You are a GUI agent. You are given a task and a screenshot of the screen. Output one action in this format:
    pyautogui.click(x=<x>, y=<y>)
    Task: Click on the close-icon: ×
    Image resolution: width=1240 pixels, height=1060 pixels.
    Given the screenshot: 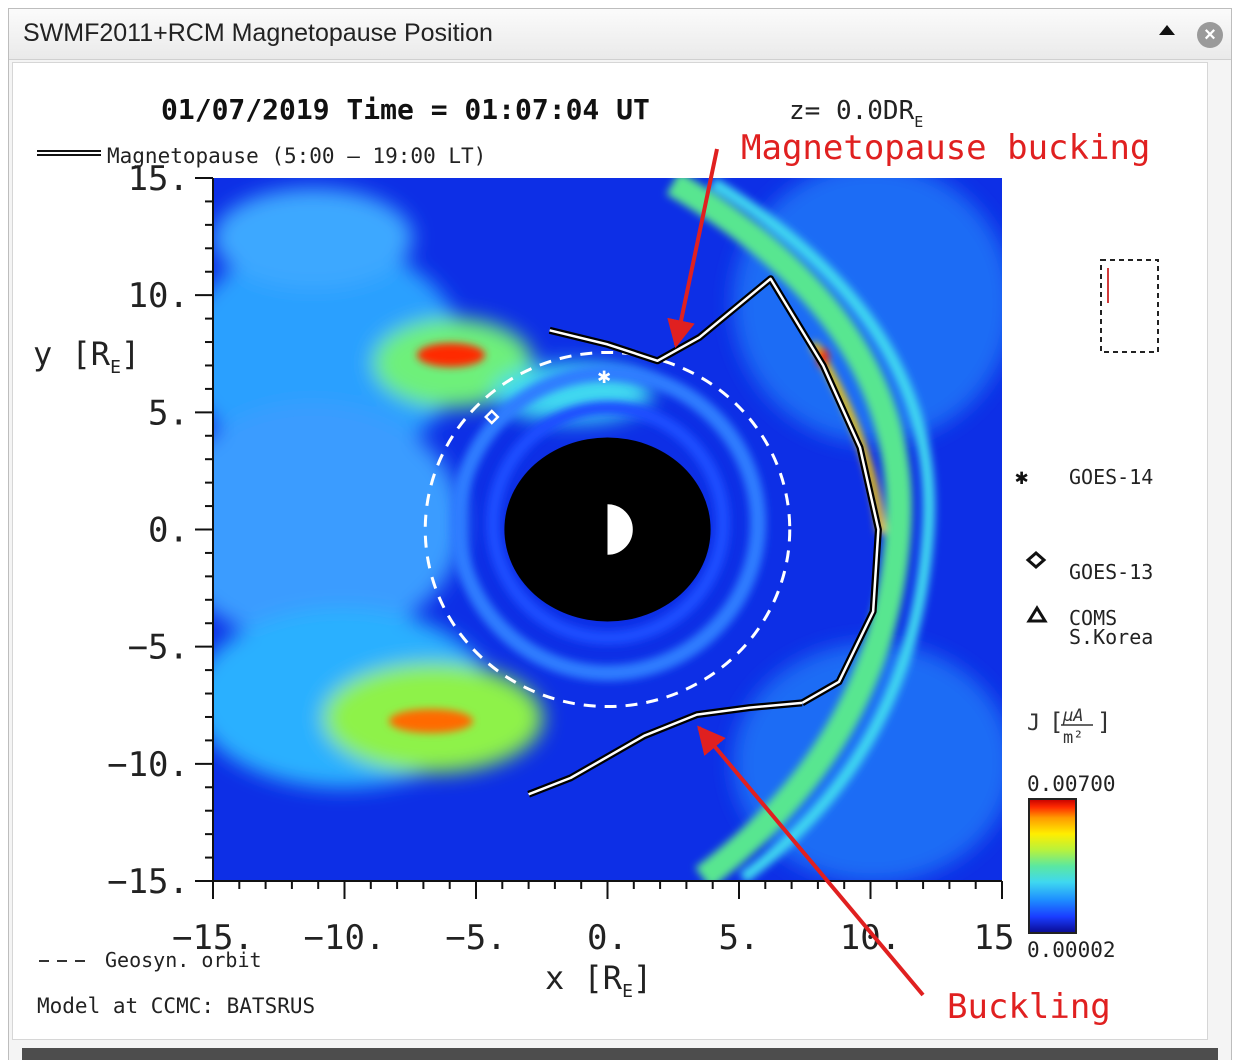 What is the action you would take?
    pyautogui.click(x=1210, y=35)
    